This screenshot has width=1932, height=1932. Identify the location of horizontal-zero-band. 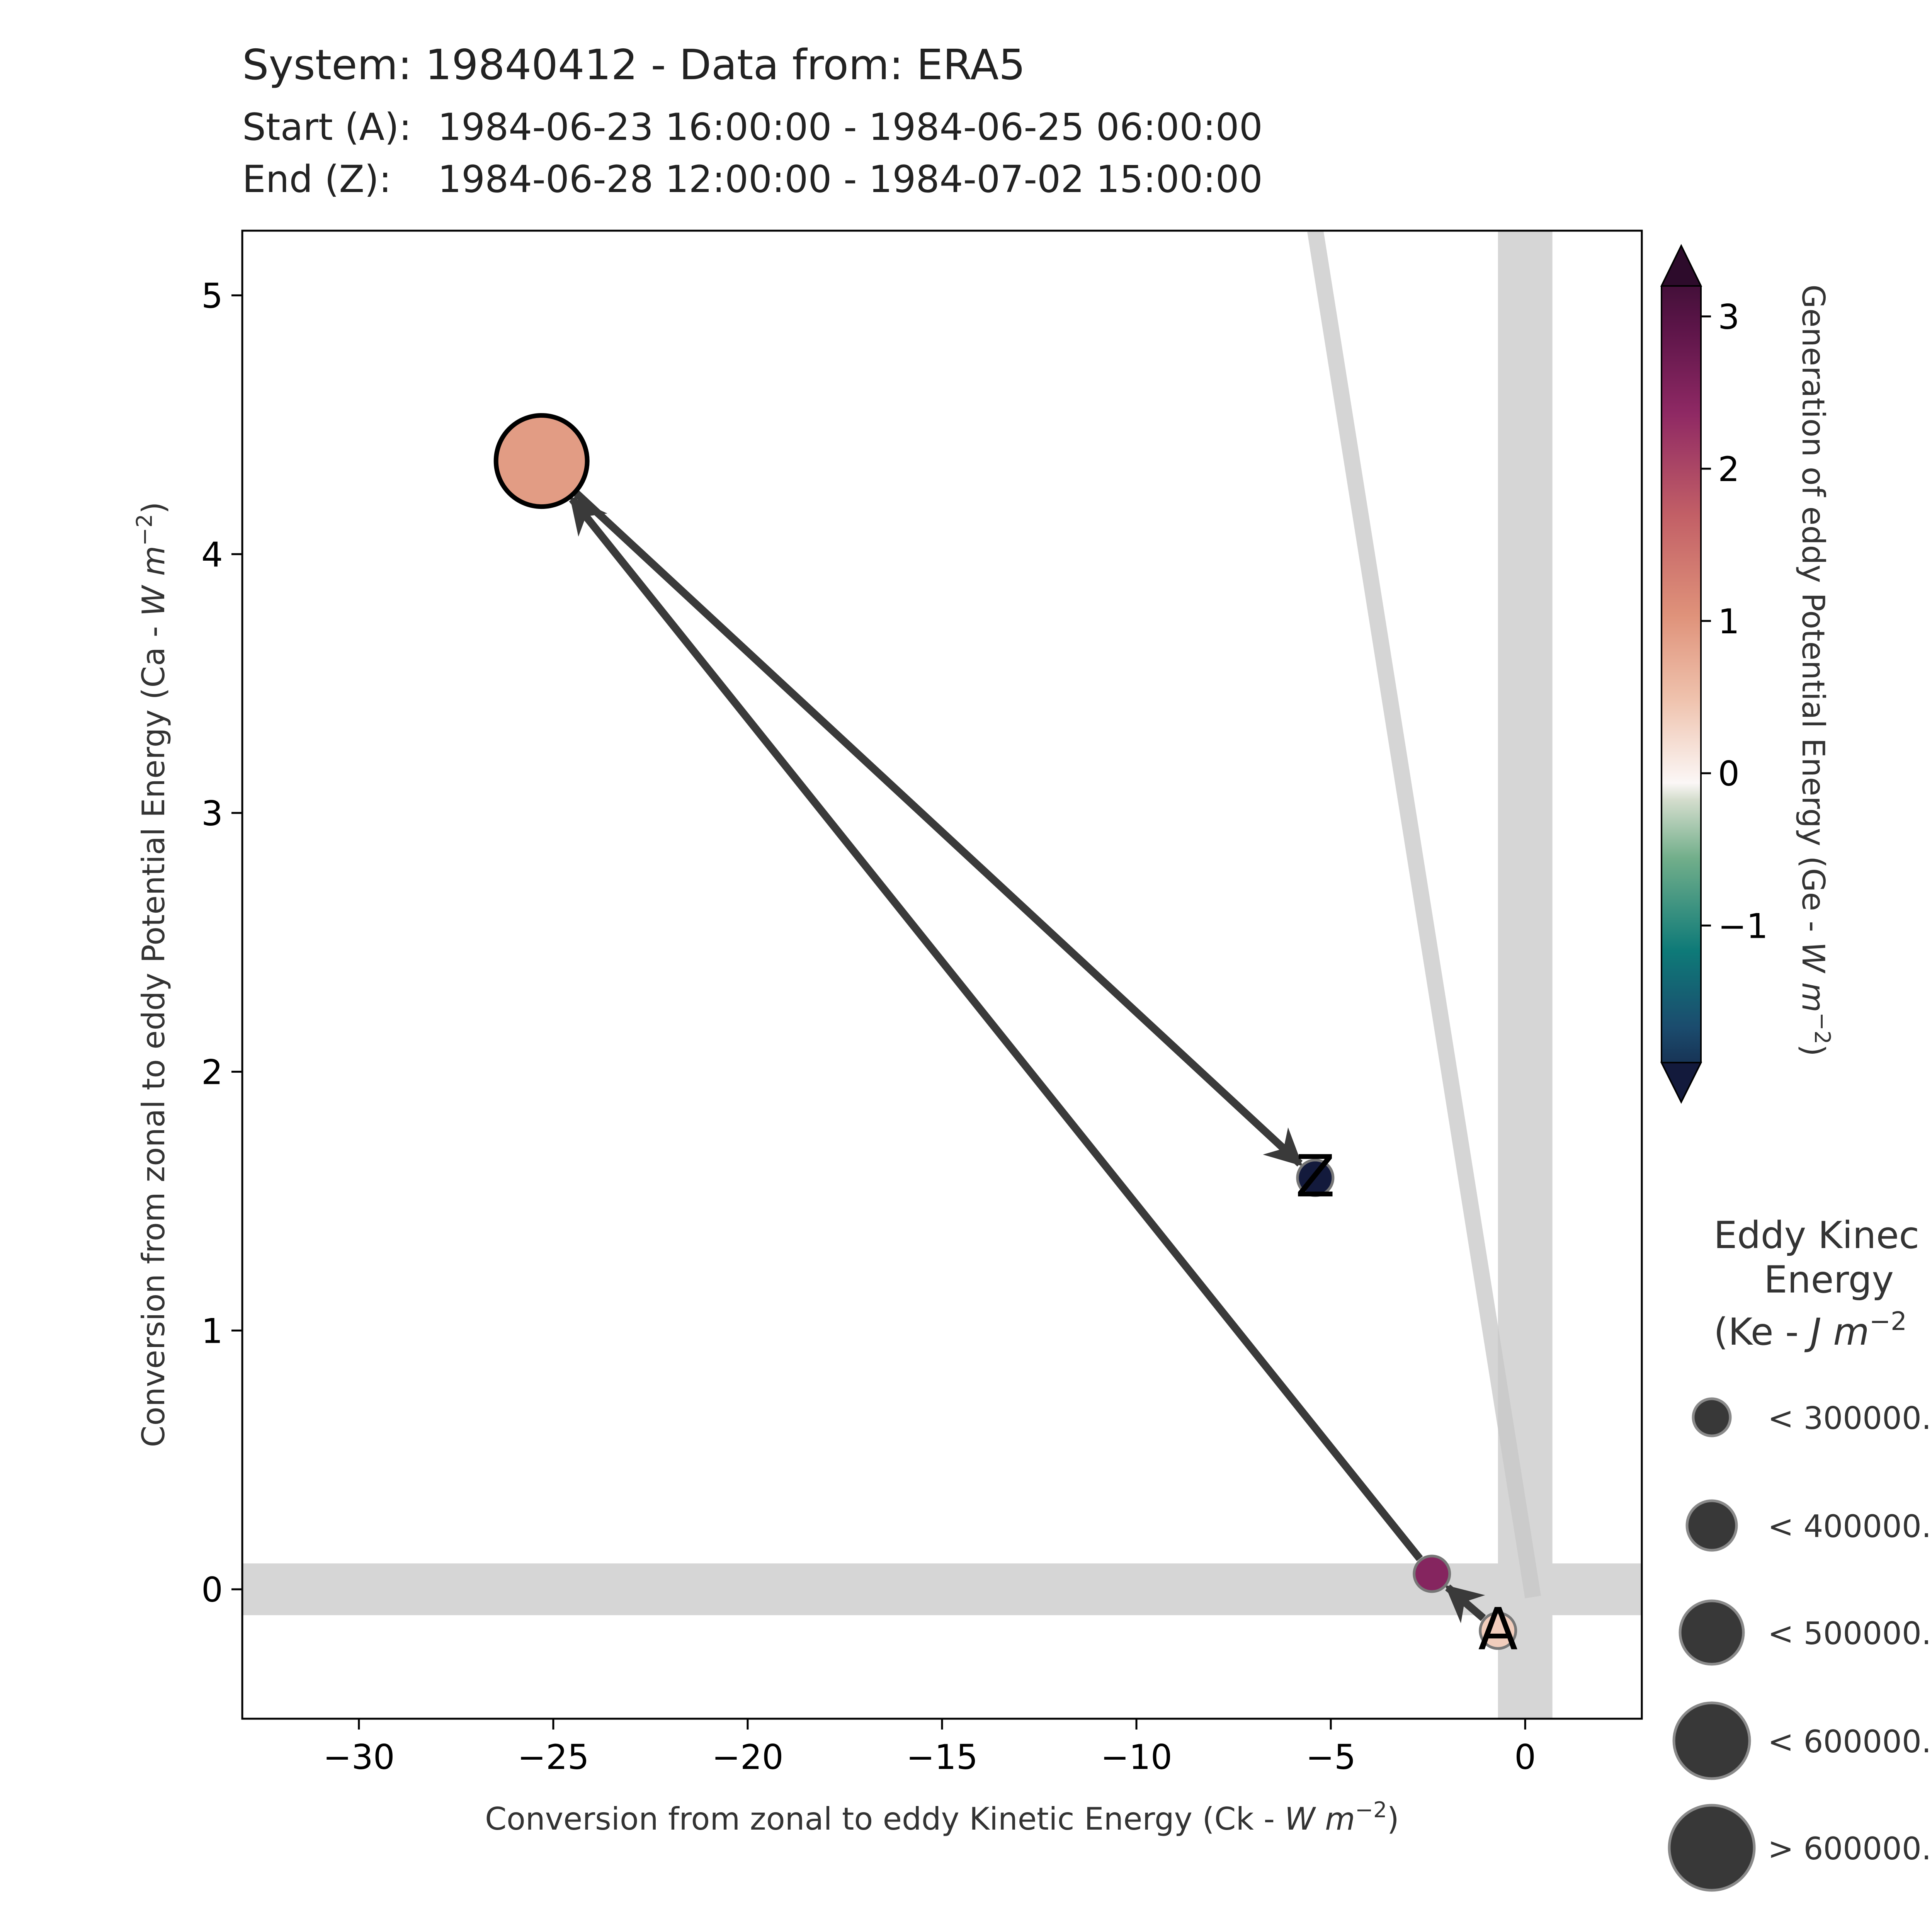
(942, 1589).